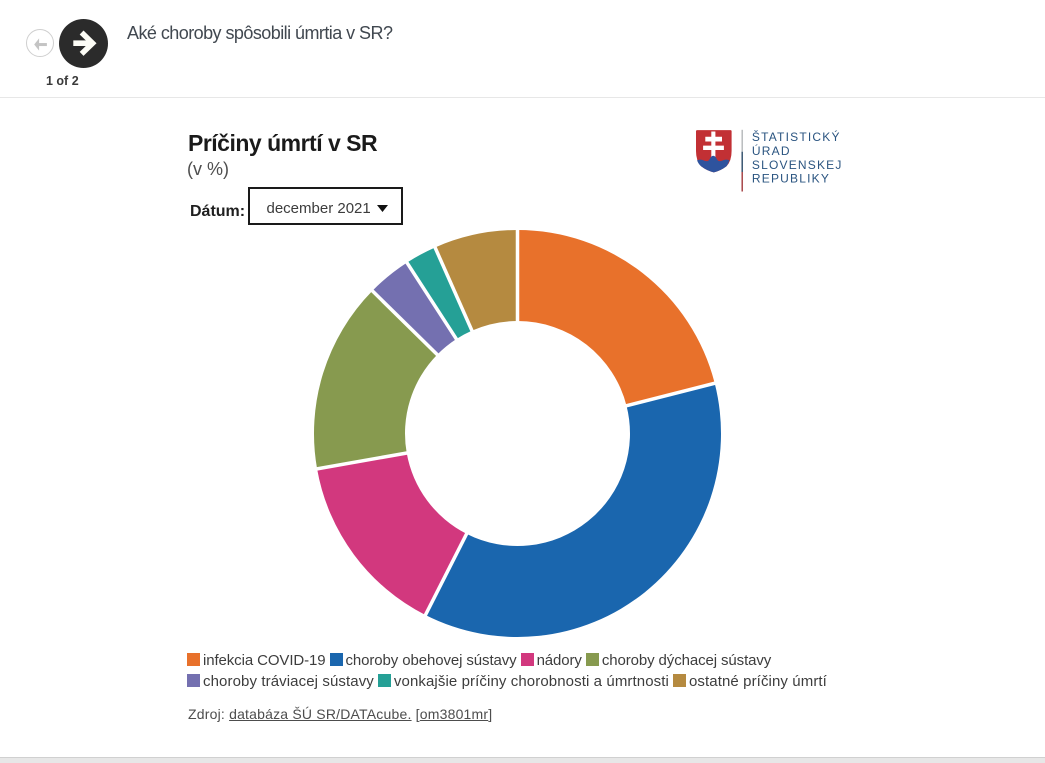 The height and width of the screenshot is (763, 1045). What do you see at coordinates (797, 165) in the screenshot?
I see `svg-text: SLOVENSKEJ` at bounding box center [797, 165].